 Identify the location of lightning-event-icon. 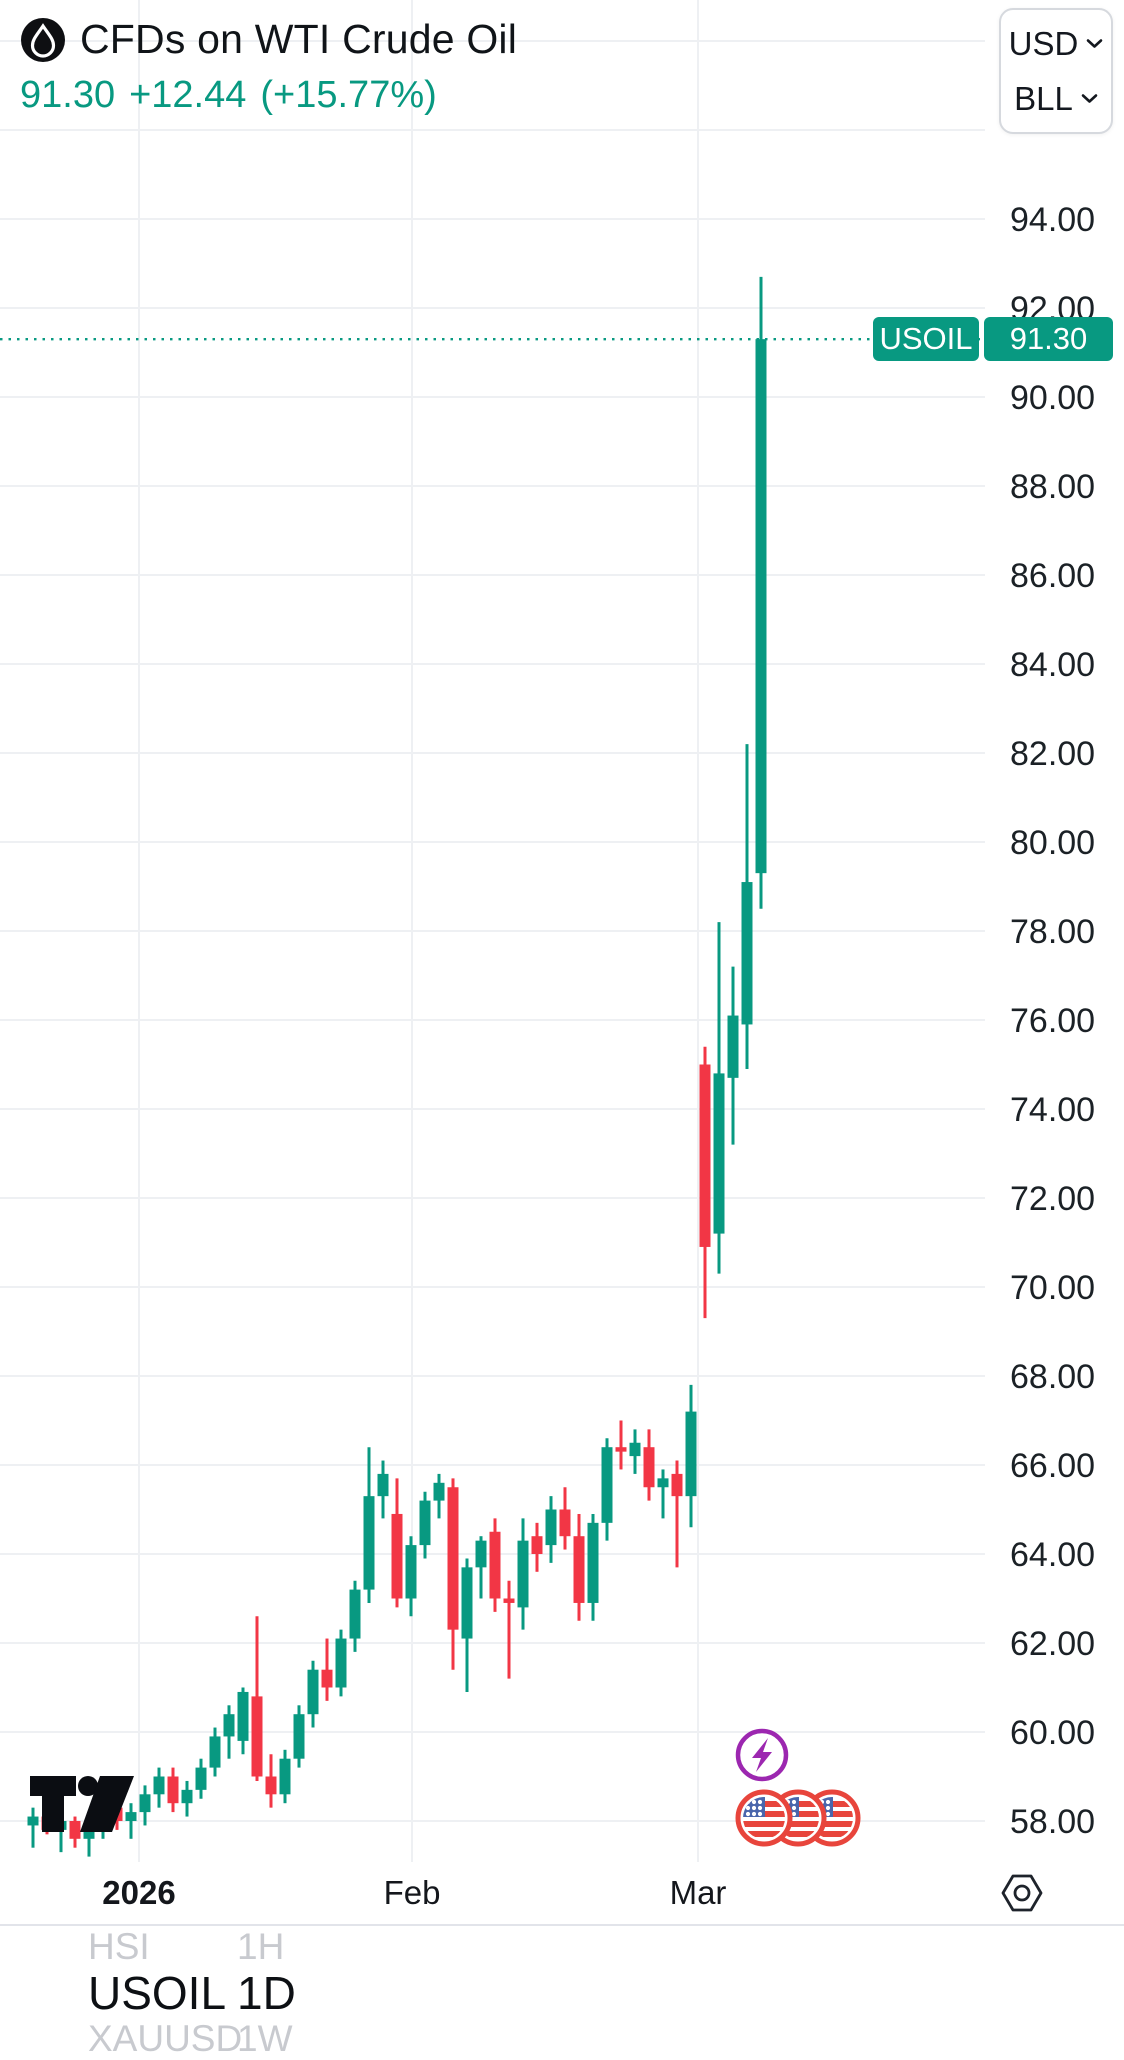
(762, 1755).